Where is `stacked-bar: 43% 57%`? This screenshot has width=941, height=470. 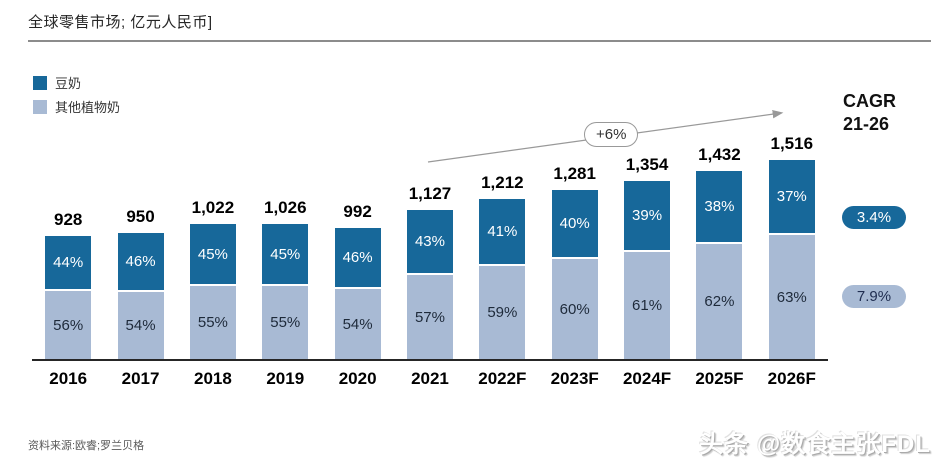 stacked-bar: 43% 57% is located at coordinates (429, 284).